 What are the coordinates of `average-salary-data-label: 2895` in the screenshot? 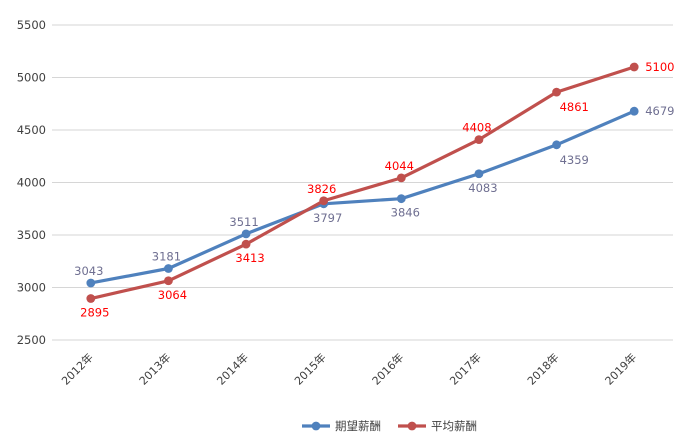 It's located at (94, 313).